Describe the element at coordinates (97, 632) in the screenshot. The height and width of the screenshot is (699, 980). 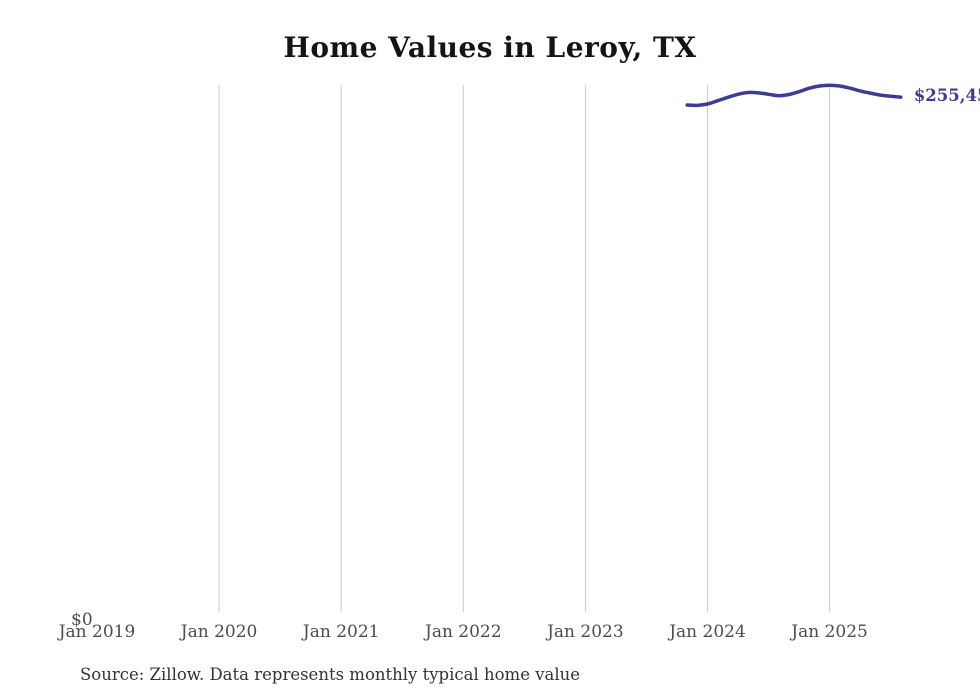
I see `x-axis-tick-label: Jan 2019` at that location.